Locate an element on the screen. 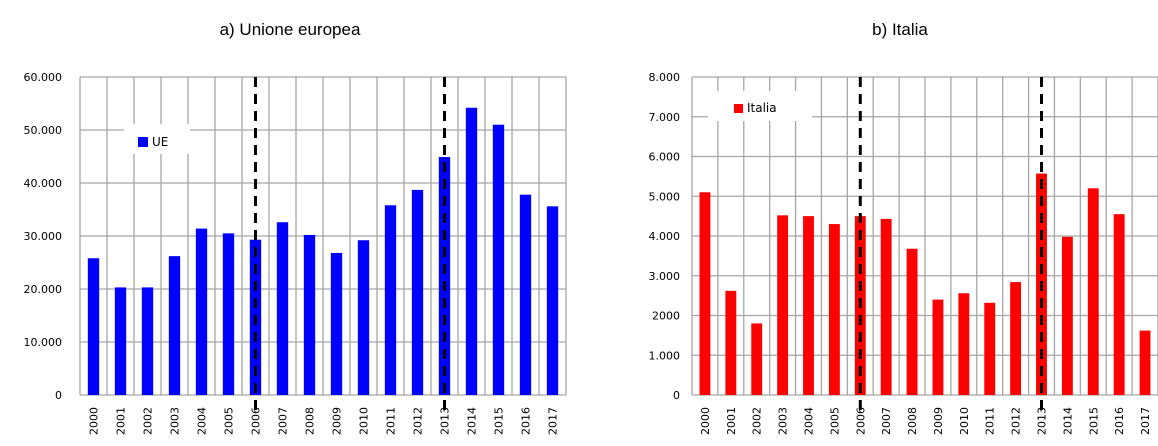 The image size is (1158, 446). y-tick-label: 2000 is located at coordinates (666, 316).